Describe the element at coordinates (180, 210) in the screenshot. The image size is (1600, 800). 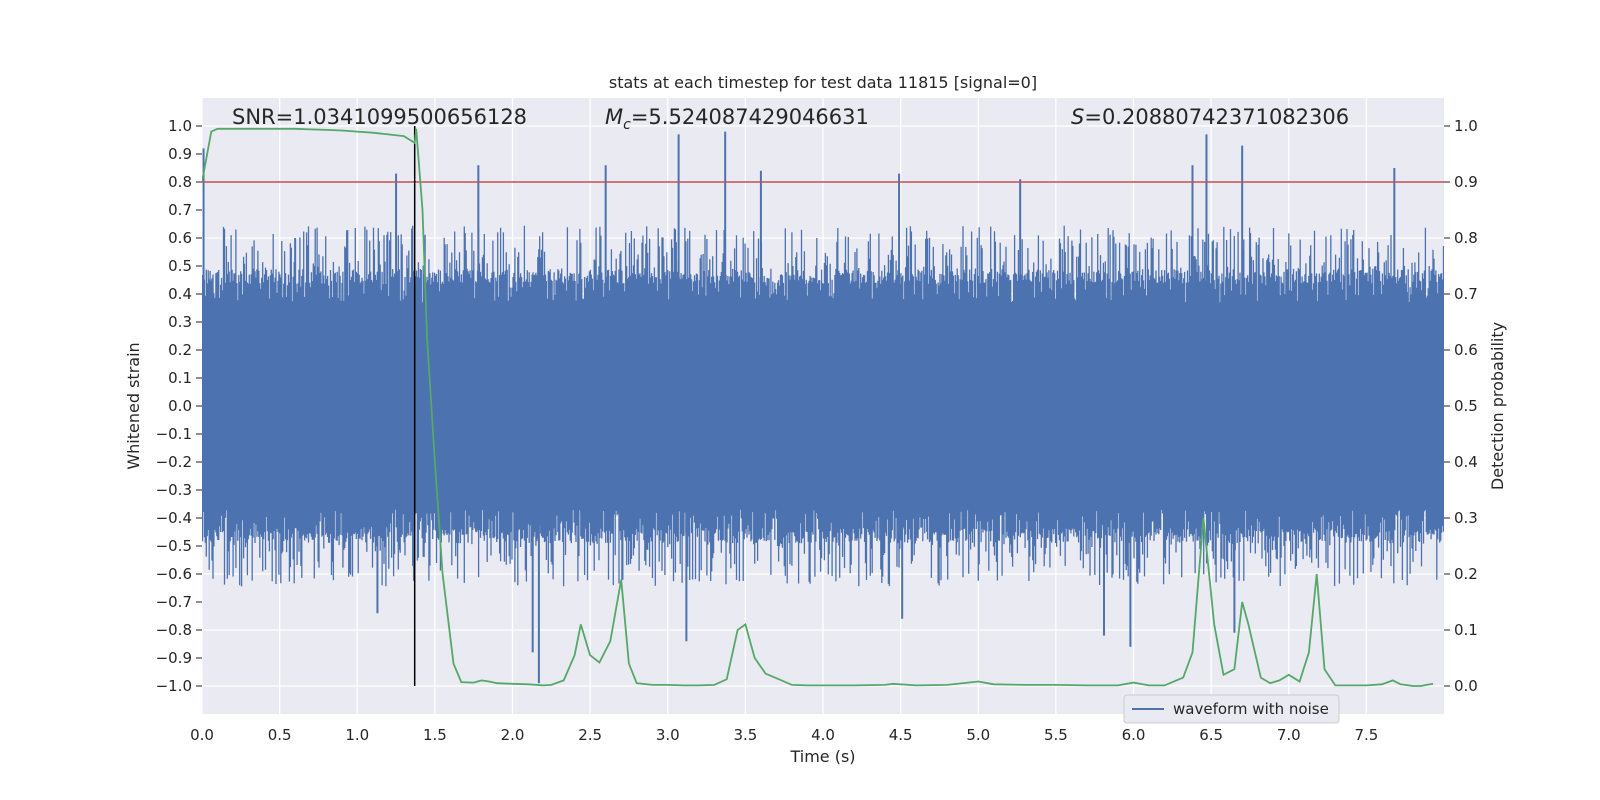
I see `y-tick-label: 0.7` at that location.